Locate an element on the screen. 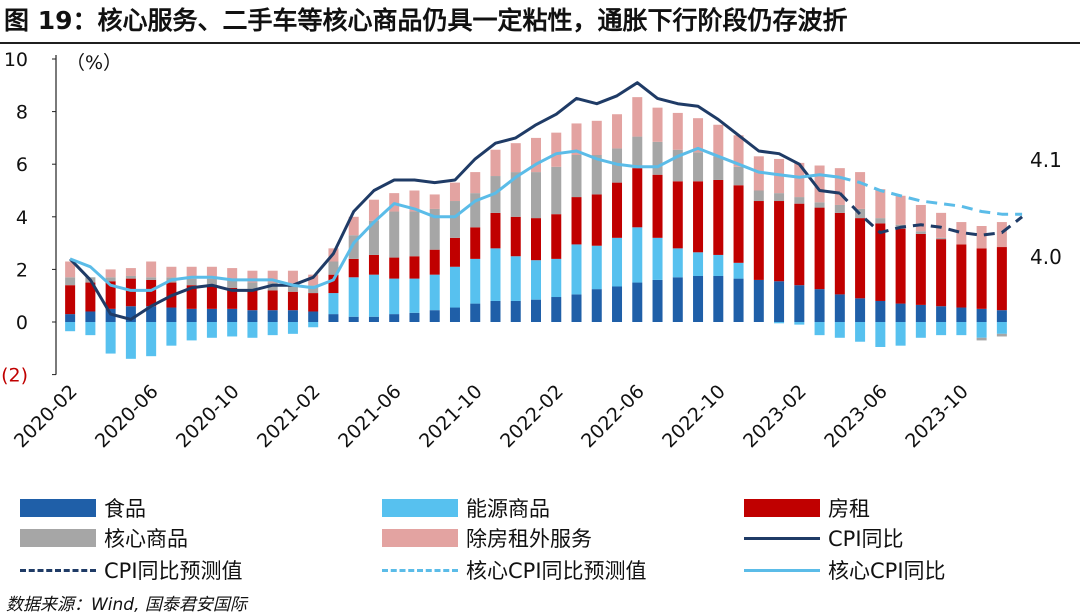 The height and width of the screenshot is (616, 1080). x-tick-label: 2020-02 is located at coordinates (46, 417).